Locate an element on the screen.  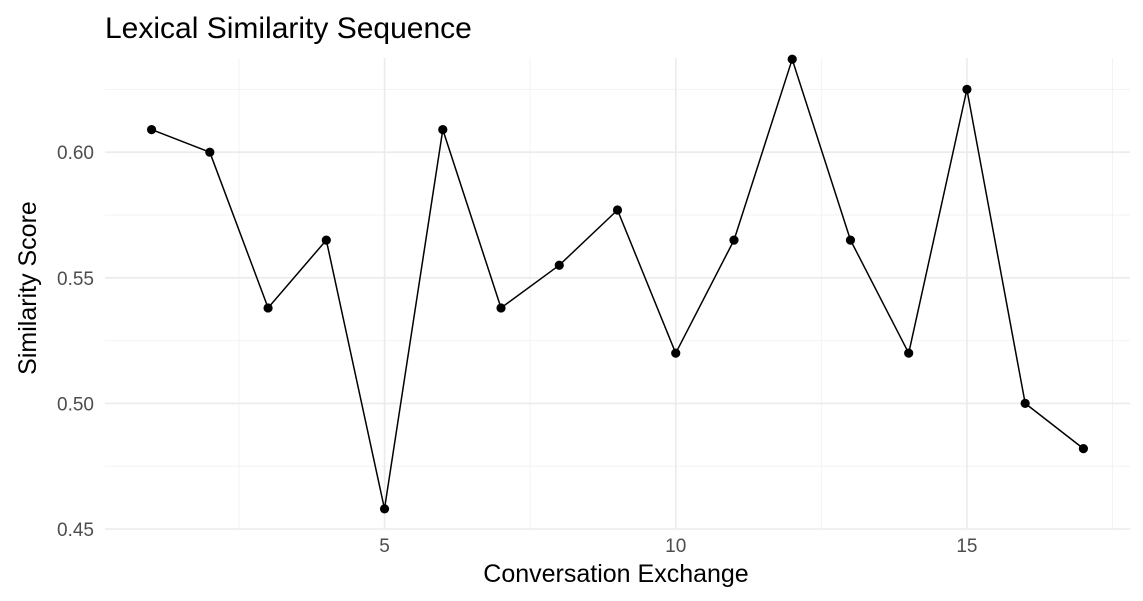
chart-title: Lexical Similarity Sequence is located at coordinates (288, 28).